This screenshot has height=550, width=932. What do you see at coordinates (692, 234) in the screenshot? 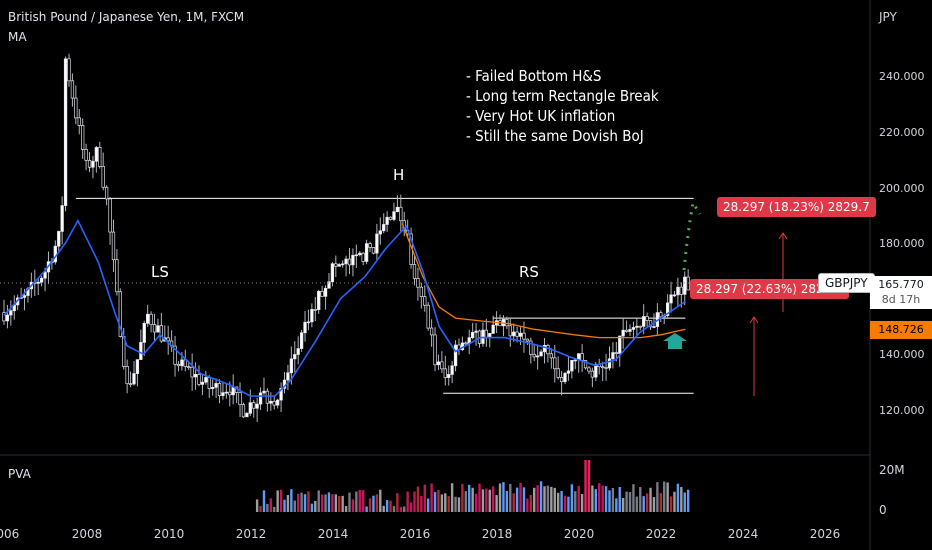
I see `projection-dotted-path` at bounding box center [692, 234].